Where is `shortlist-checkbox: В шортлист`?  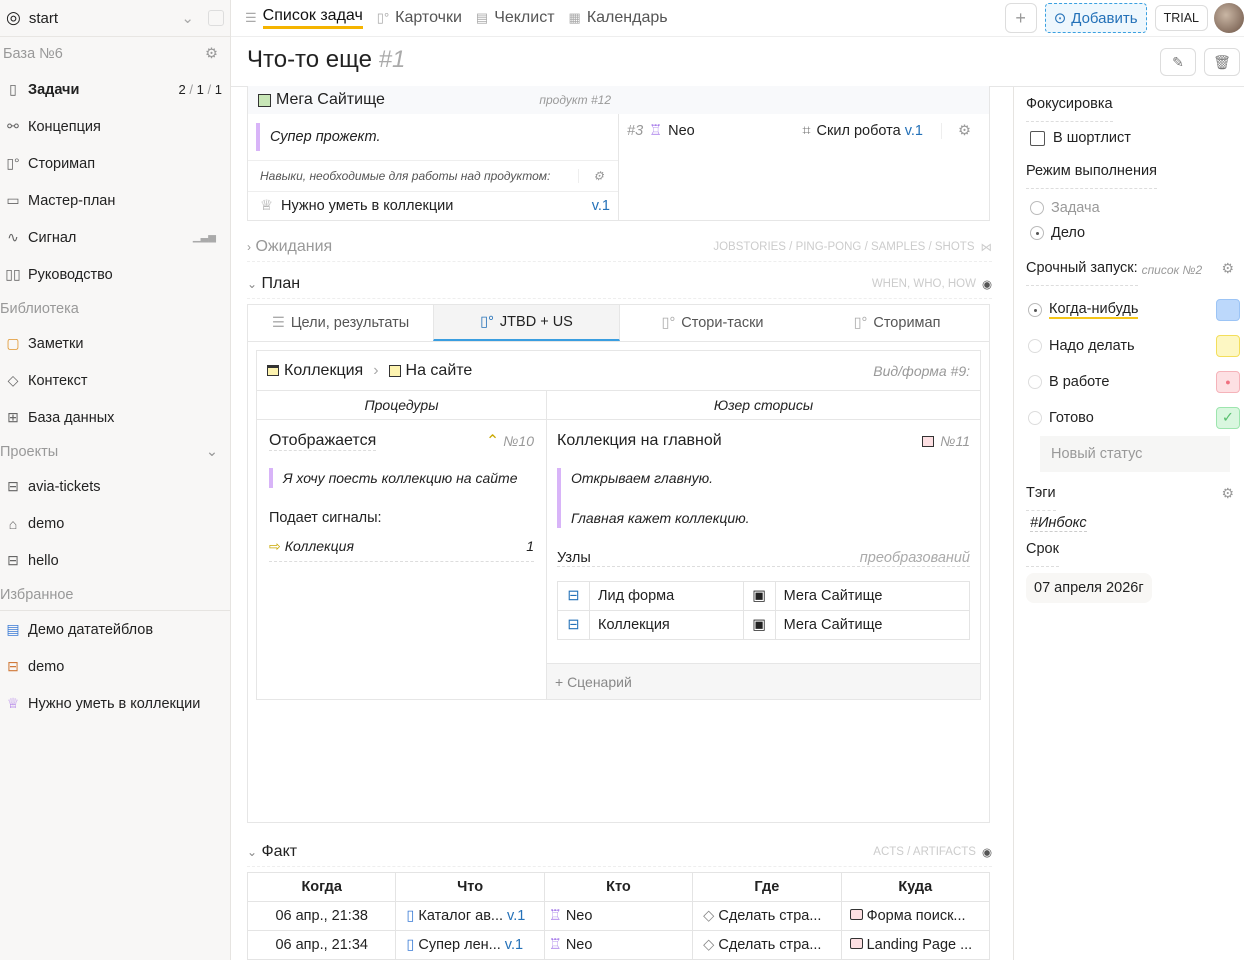
shortlist-checkbox: В шортлист is located at coordinates (1135, 138).